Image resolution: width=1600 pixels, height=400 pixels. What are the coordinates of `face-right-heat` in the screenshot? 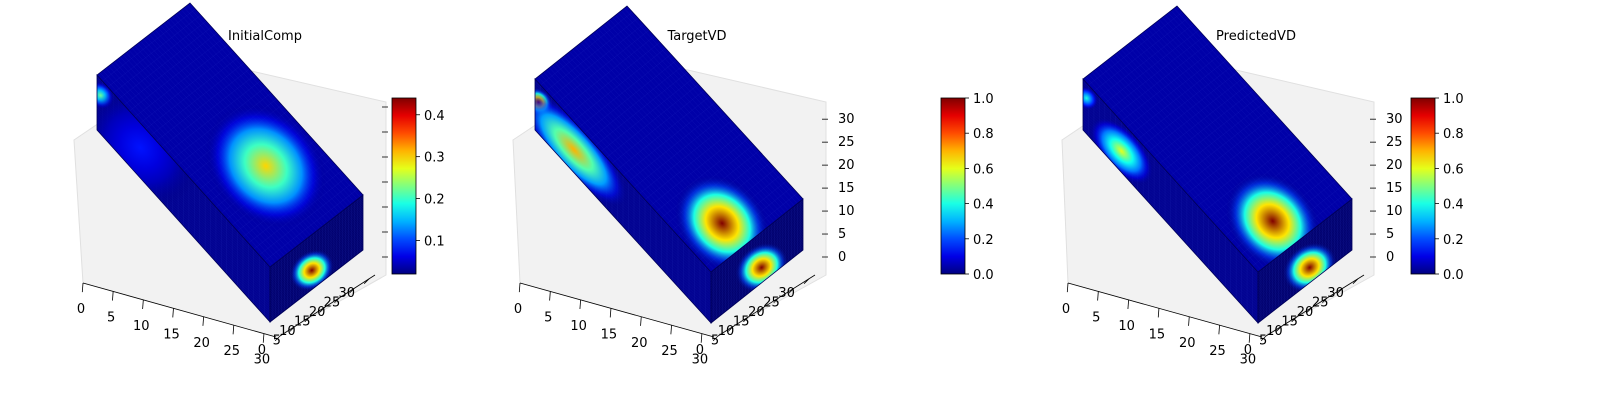 It's located at (757, 261).